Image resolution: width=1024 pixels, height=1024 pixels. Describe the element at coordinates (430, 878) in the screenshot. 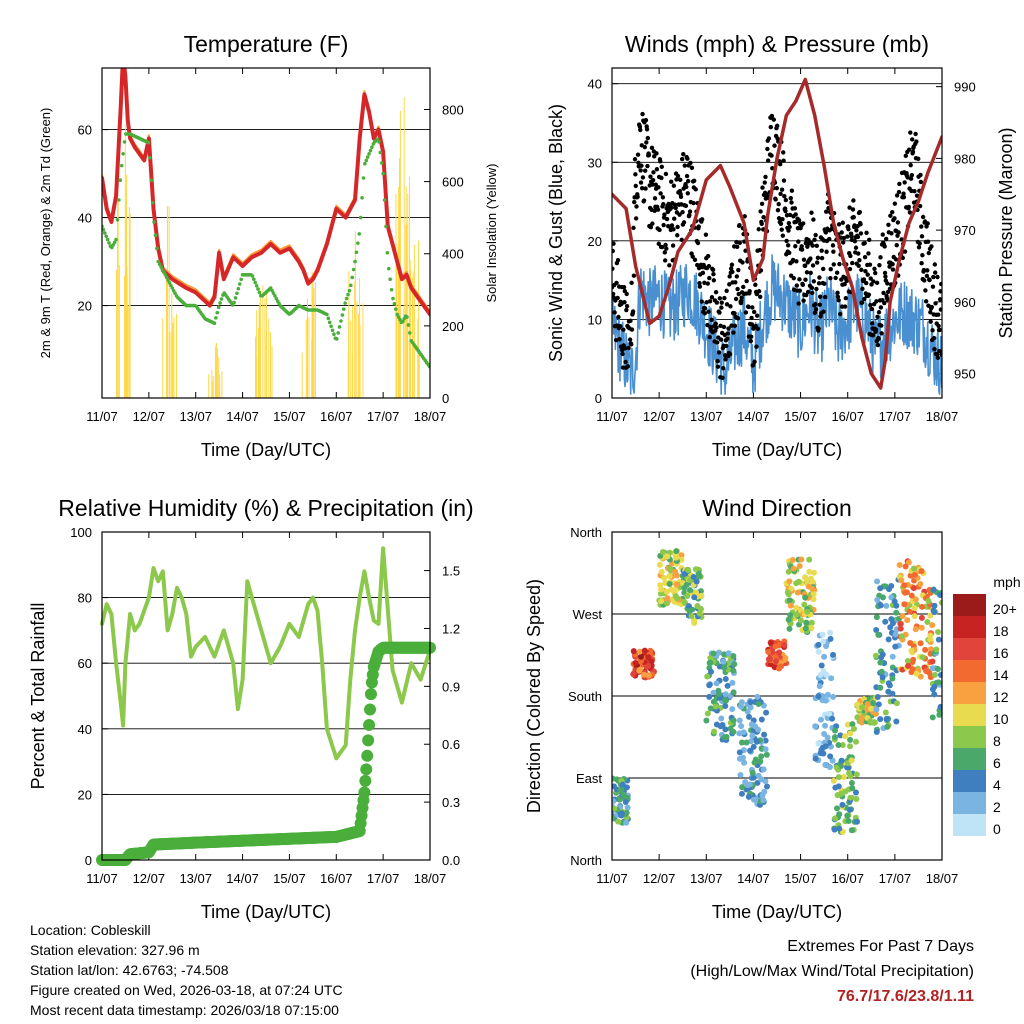

I see `x-tick-label: 18/07` at that location.